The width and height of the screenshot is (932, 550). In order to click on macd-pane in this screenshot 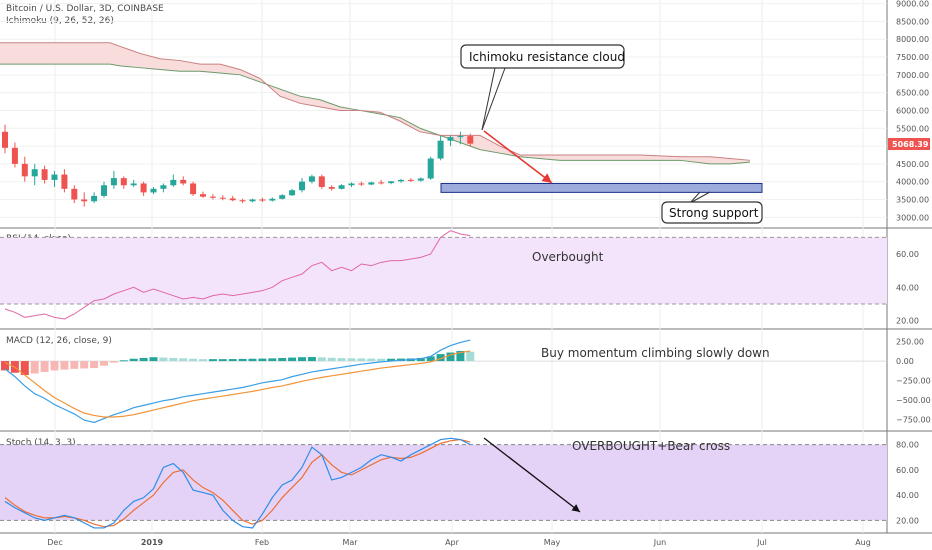, I will do `click(443, 381)`.